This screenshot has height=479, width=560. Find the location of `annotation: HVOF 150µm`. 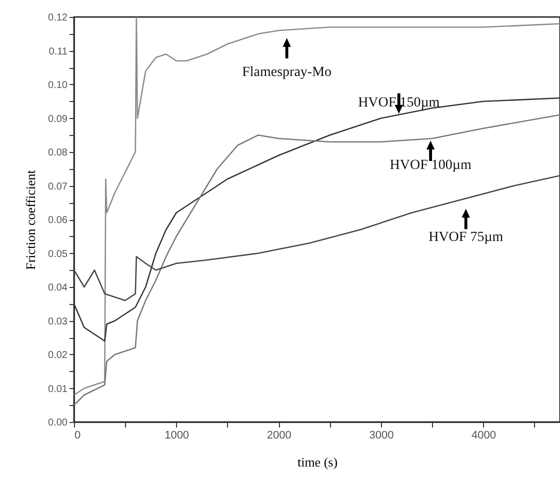

annotation: HVOF 150µm is located at coordinates (399, 103).